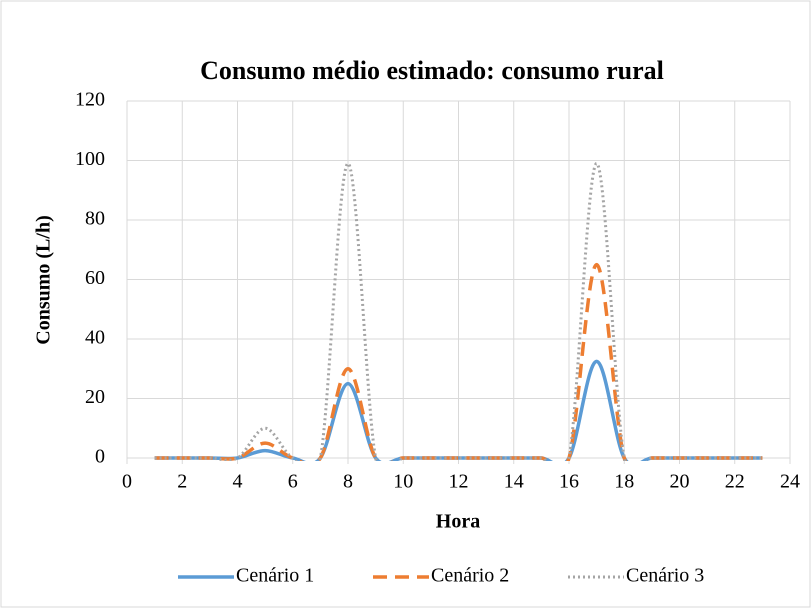  What do you see at coordinates (95, 278) in the screenshot?
I see `y-tick-label: 60` at bounding box center [95, 278].